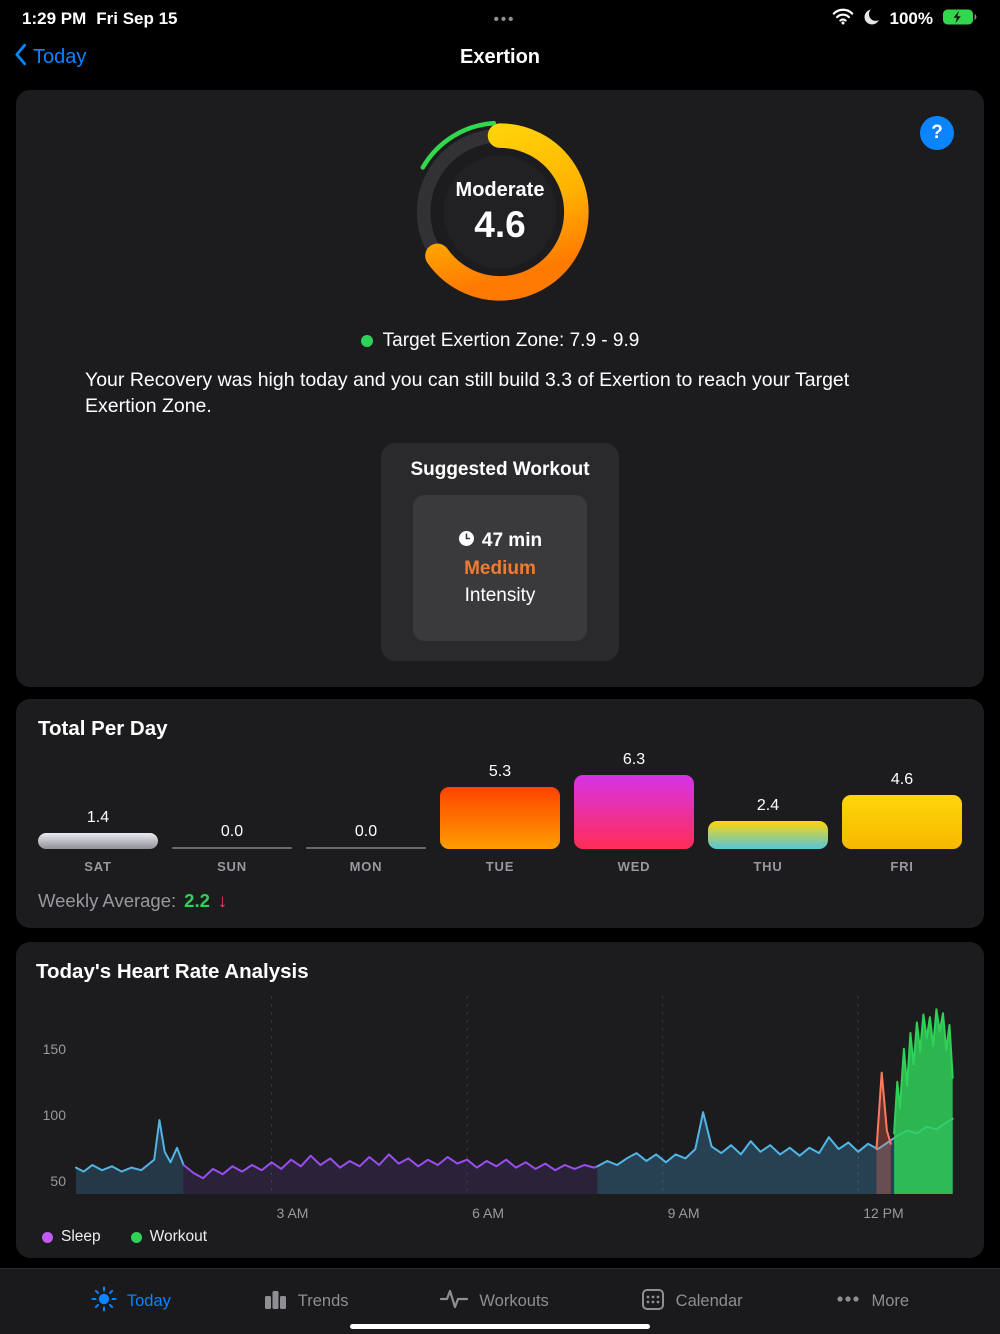 This screenshot has width=1000, height=1334. What do you see at coordinates (136, 1237) in the screenshot?
I see `workout-dot-icon` at bounding box center [136, 1237].